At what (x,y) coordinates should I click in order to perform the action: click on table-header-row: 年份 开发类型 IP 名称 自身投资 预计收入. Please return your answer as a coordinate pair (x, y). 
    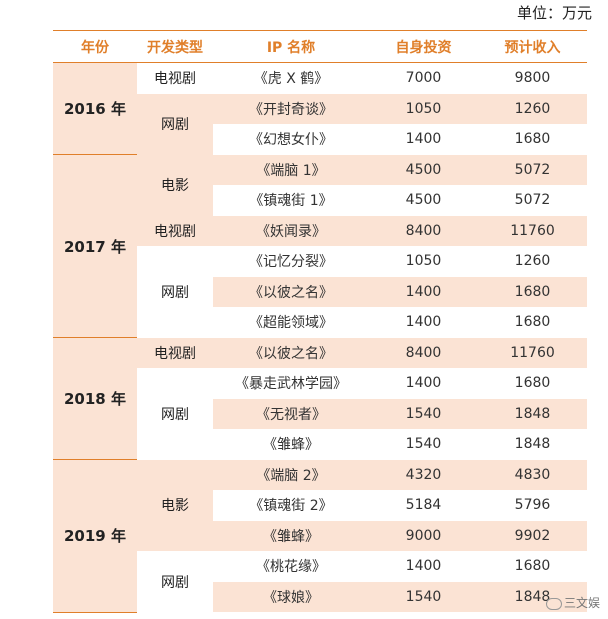
    Looking at the image, I should click on (320, 46).